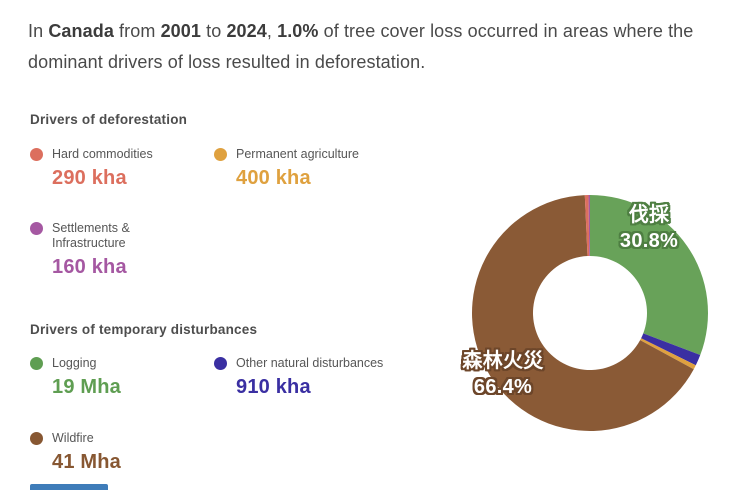  Describe the element at coordinates (144, 329) in the screenshot. I see `temporary-section-title: Drivers of temporary disturbances` at that location.